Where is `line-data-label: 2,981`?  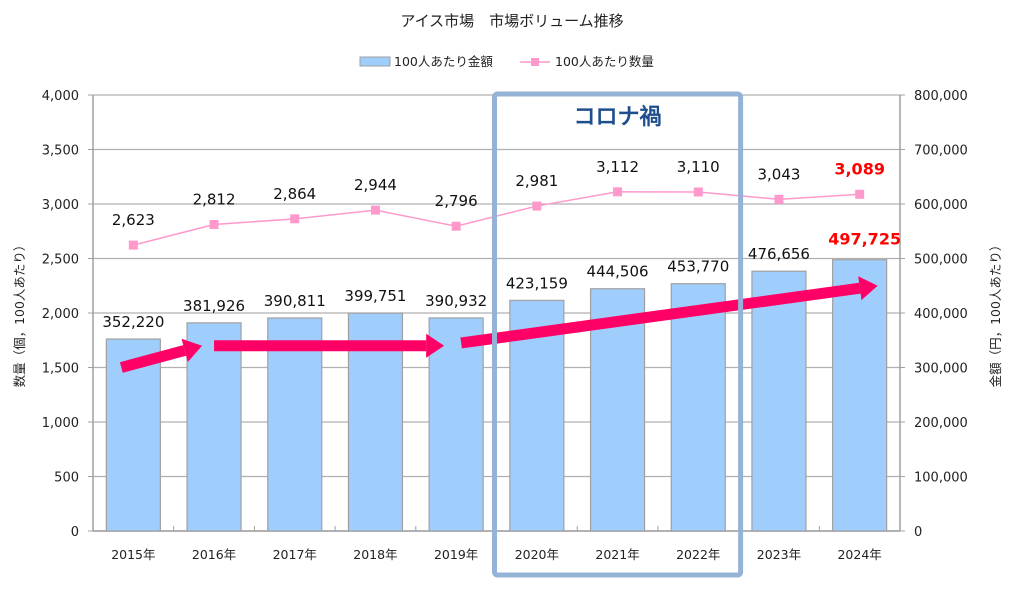 line-data-label: 2,981 is located at coordinates (536, 181).